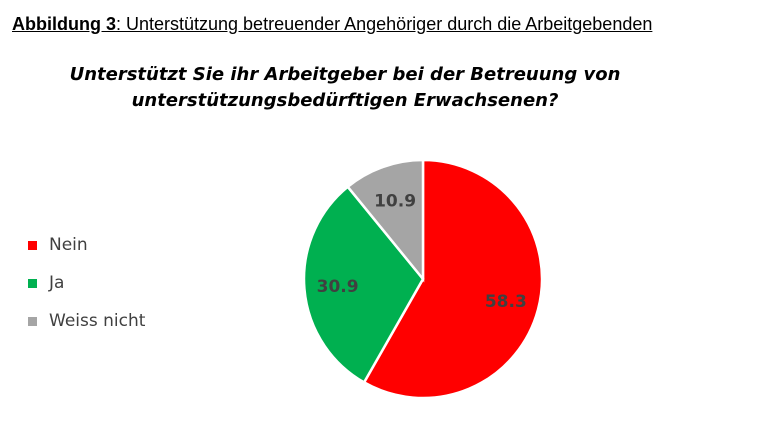  I want to click on legend-label-nein: Nein, so click(68, 245).